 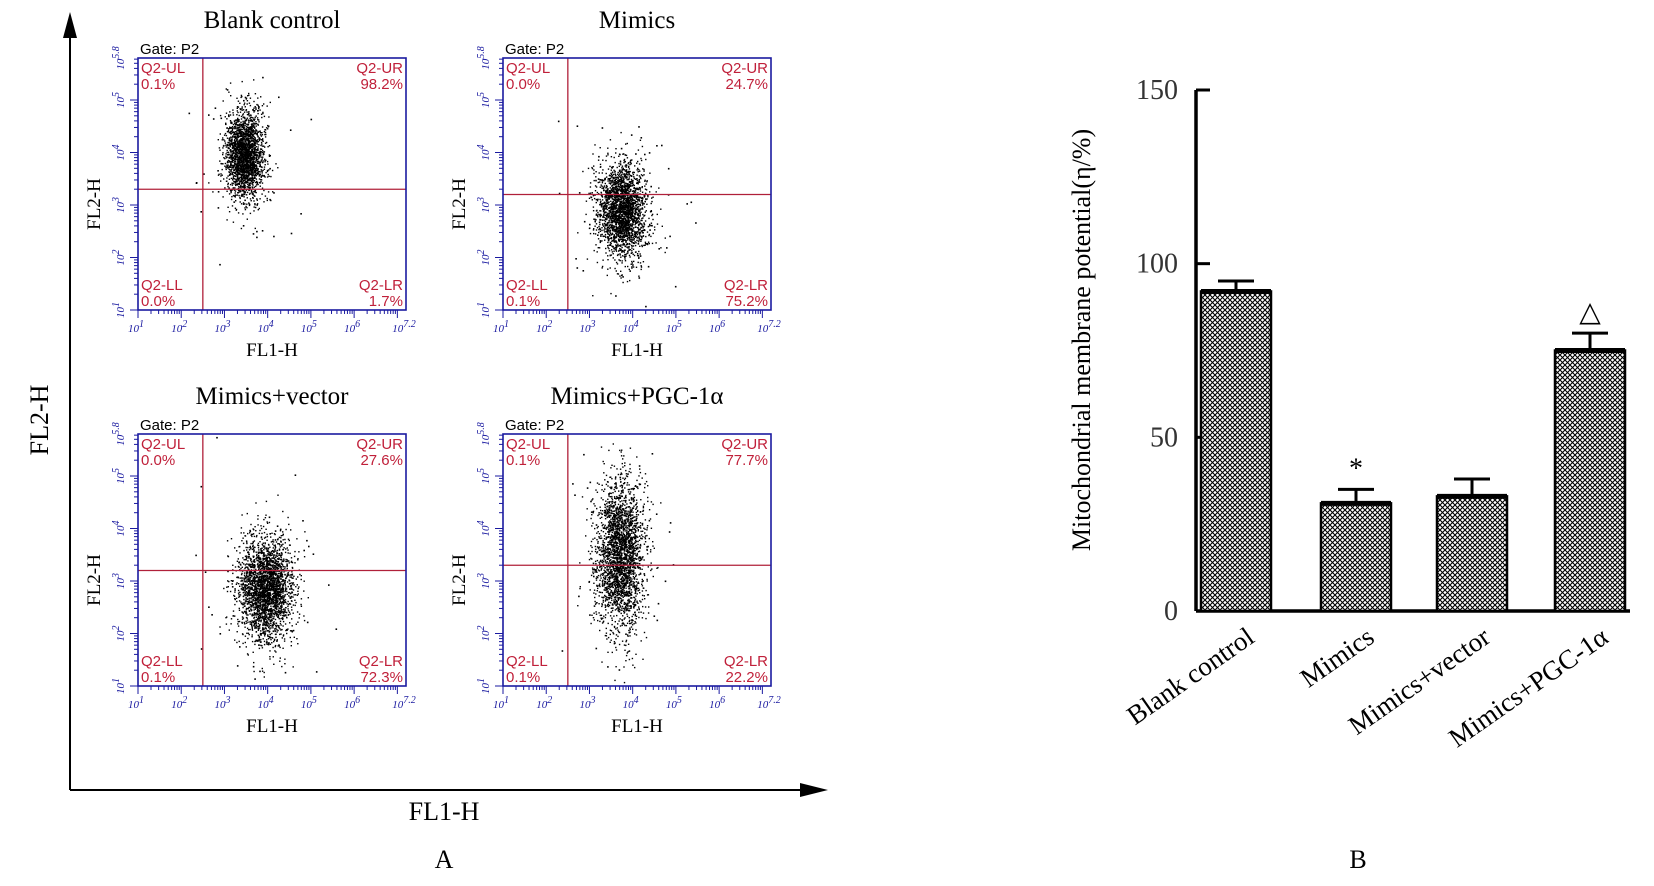 I want to click on quadrant-ul-name: Q2-UL, so click(x=163, y=68).